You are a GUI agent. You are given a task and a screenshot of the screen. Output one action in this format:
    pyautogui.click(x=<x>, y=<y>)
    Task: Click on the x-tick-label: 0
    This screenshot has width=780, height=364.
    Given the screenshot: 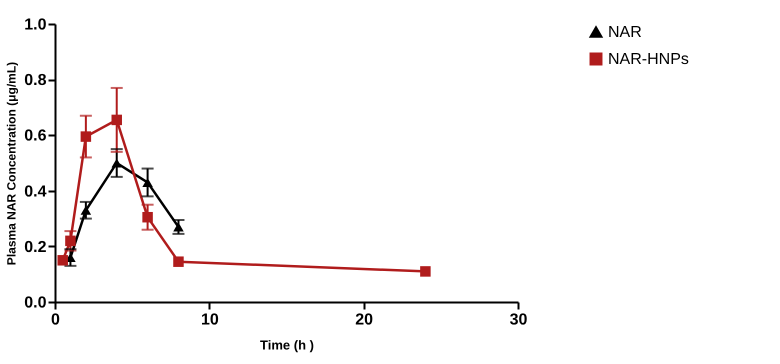 What is the action you would take?
    pyautogui.click(x=55, y=320)
    